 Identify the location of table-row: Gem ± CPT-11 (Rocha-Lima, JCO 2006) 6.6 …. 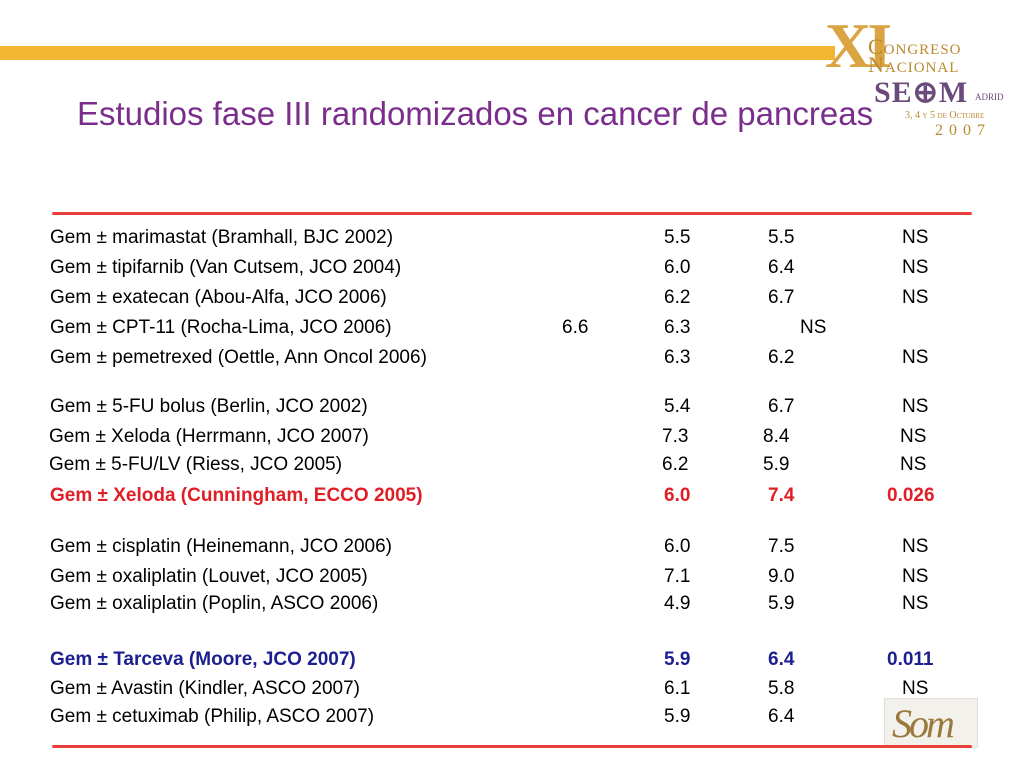
(512, 329).